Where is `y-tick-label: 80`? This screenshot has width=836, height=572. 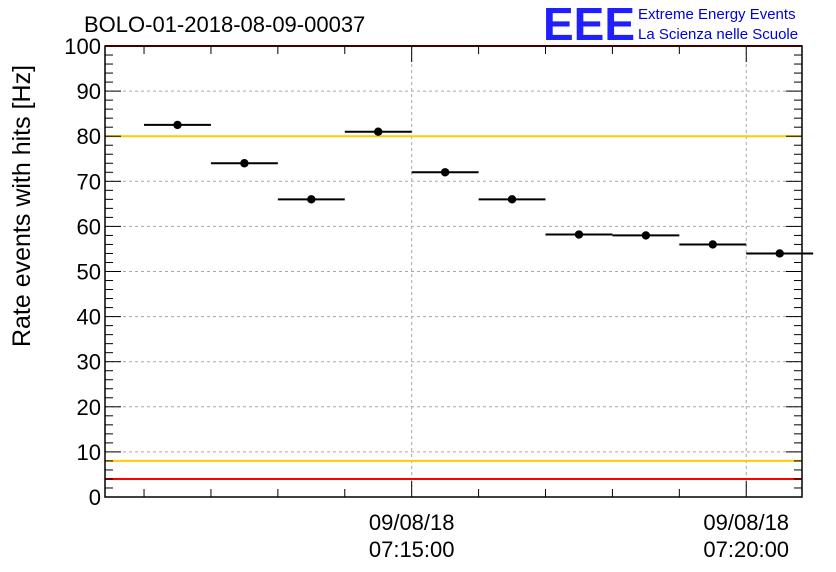
y-tick-label: 80 is located at coordinates (89, 136).